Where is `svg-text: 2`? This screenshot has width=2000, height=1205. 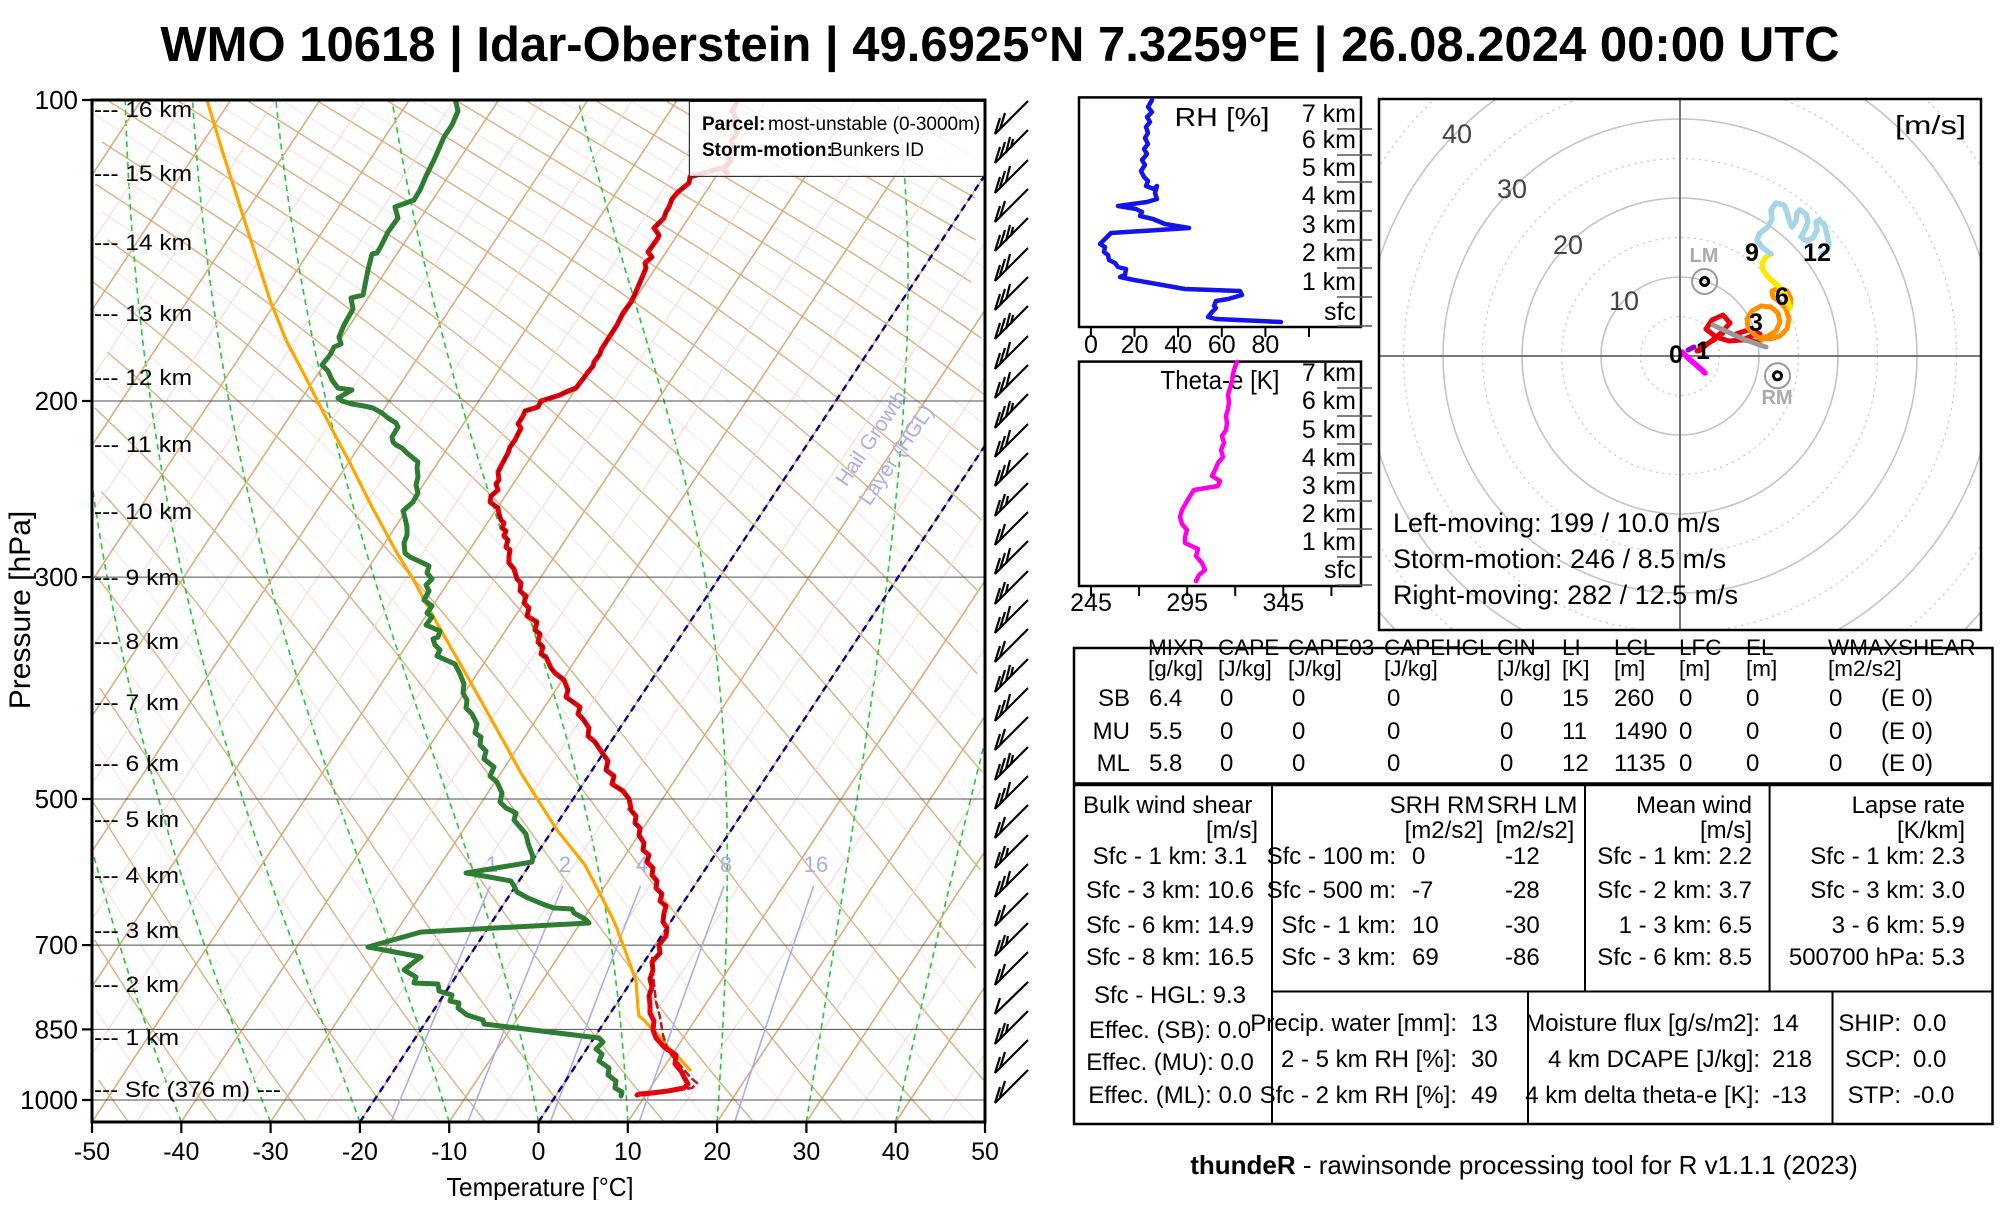 svg-text: 2 is located at coordinates (565, 864).